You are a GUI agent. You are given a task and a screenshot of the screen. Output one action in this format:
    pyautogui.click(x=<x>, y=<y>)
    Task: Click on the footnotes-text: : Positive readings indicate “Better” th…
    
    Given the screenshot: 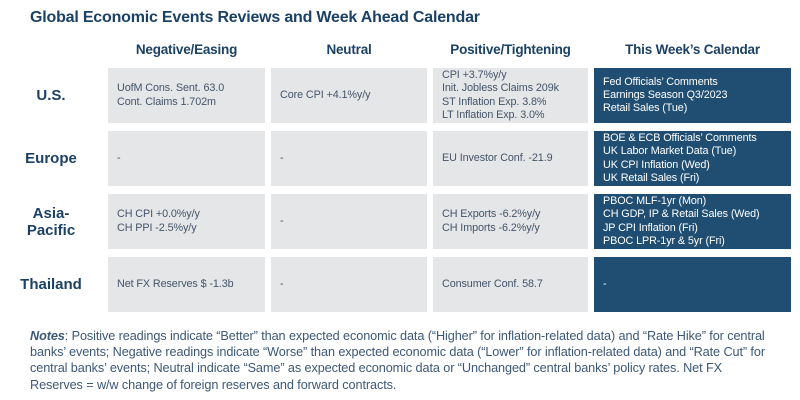 What is the action you would take?
    pyautogui.click(x=397, y=360)
    